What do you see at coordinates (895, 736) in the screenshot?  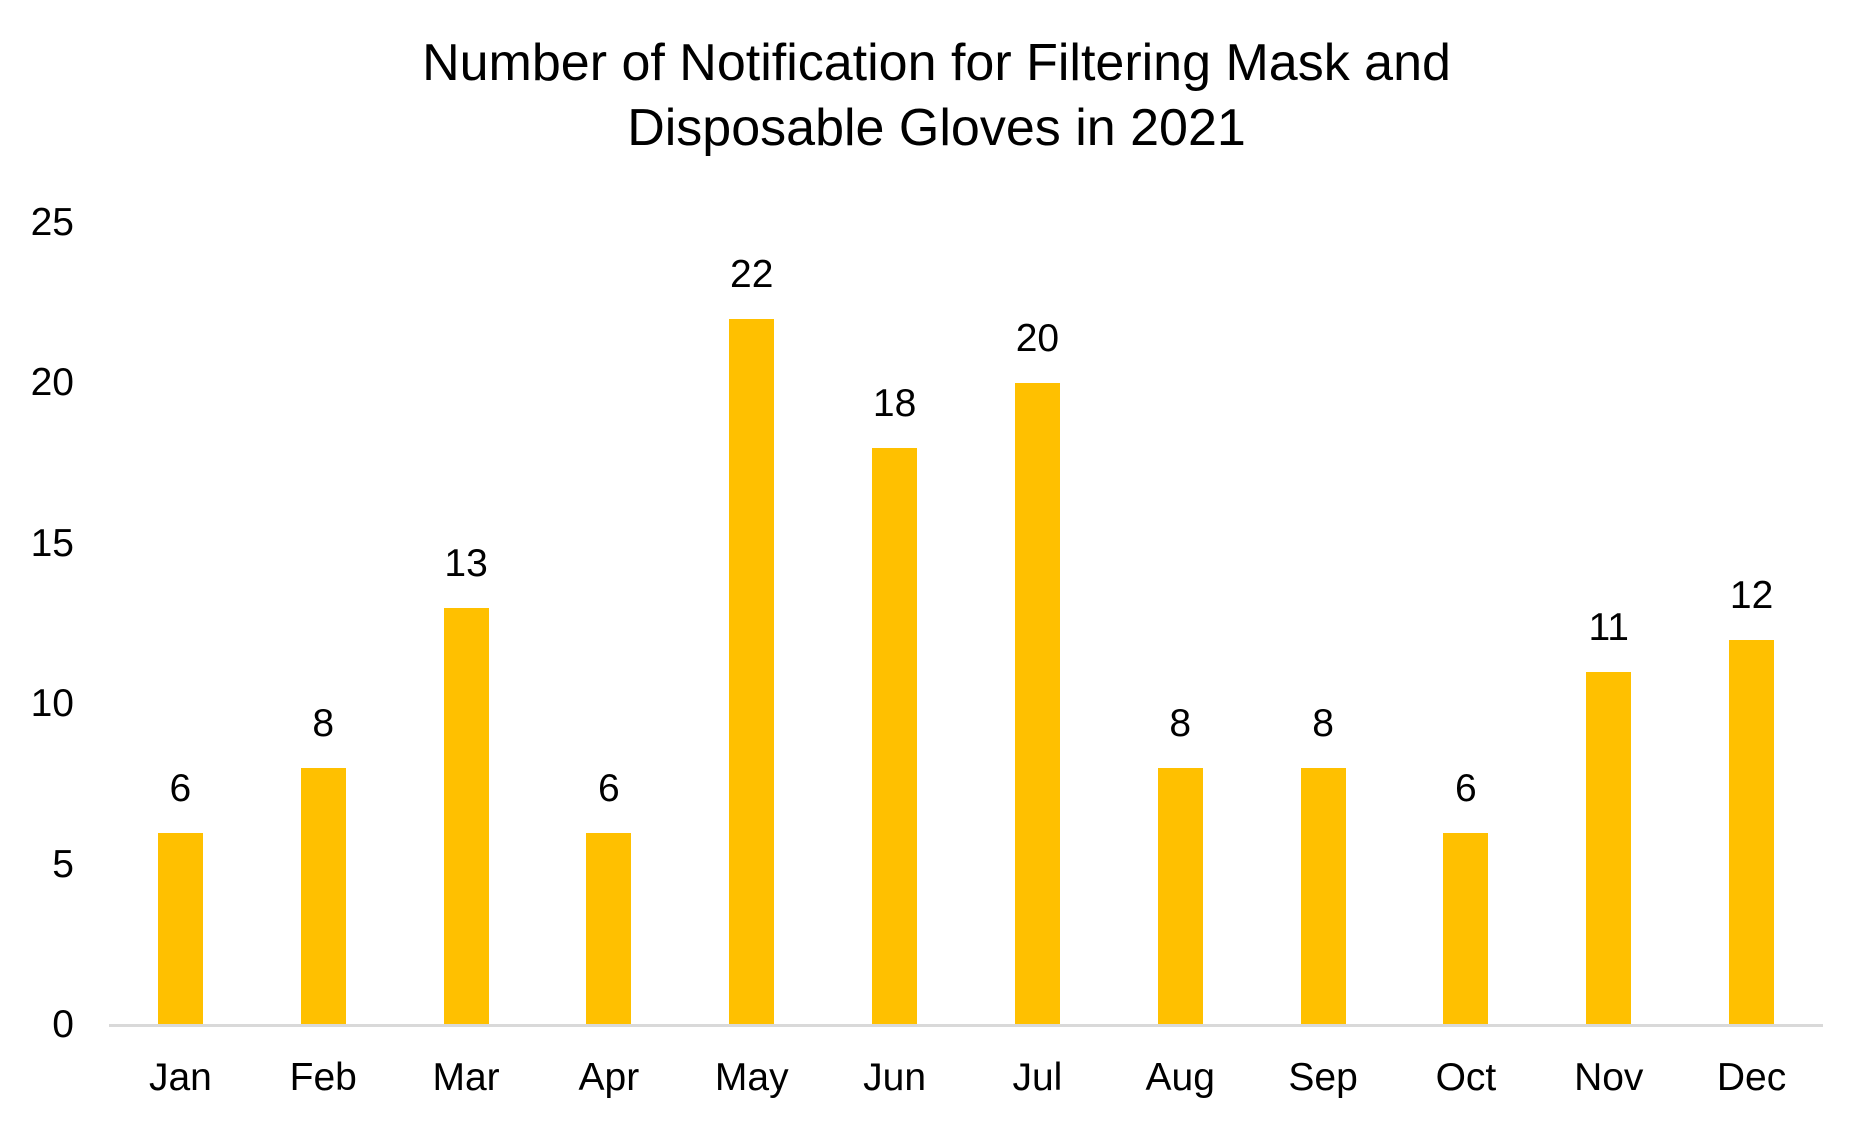 I see `bar-jun` at bounding box center [895, 736].